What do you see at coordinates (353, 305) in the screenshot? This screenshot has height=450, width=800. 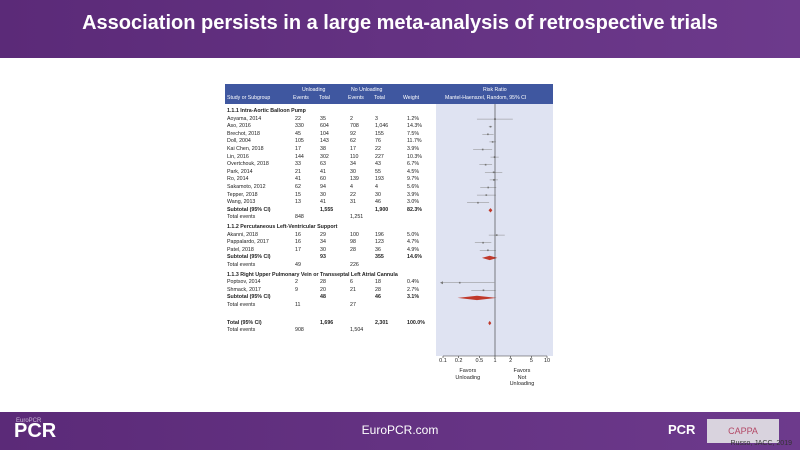 I see `events-total-2: 27` at bounding box center [353, 305].